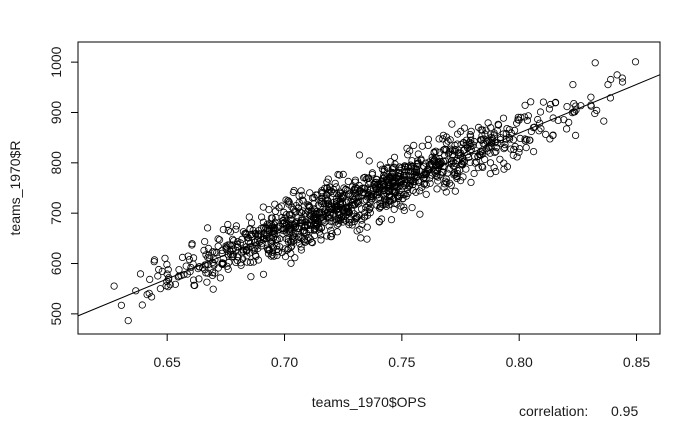 The width and height of the screenshot is (699, 433). Describe the element at coordinates (636, 362) in the screenshot. I see `x-tick-label: 0.85` at that location.